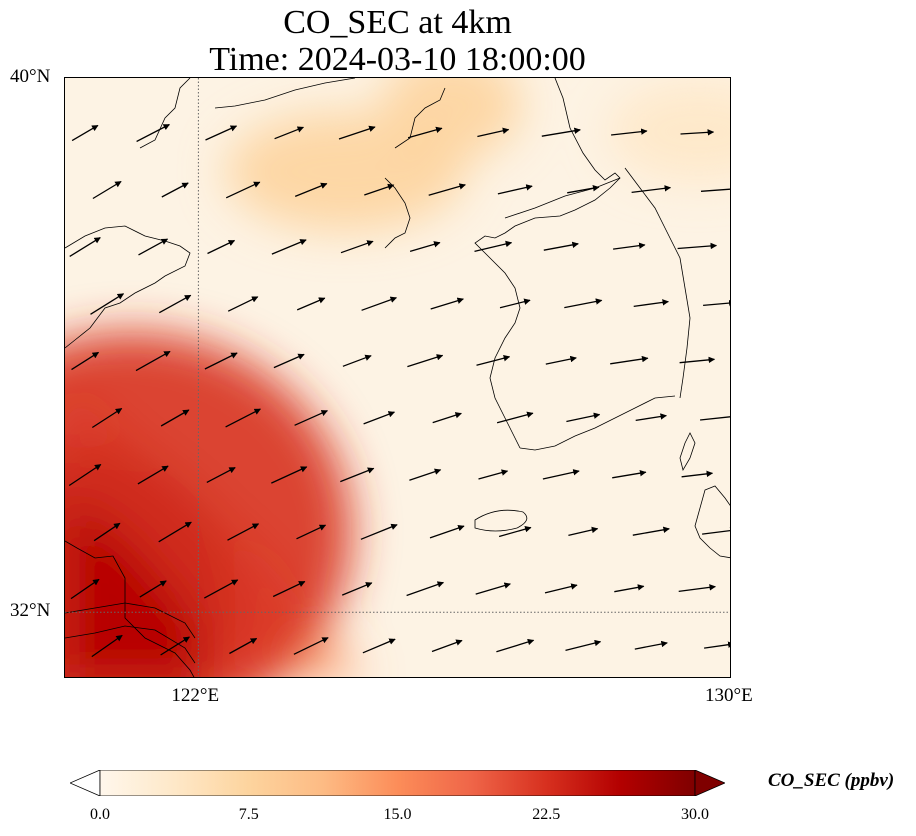  I want to click on coastline-liaodong, so click(165, 113).